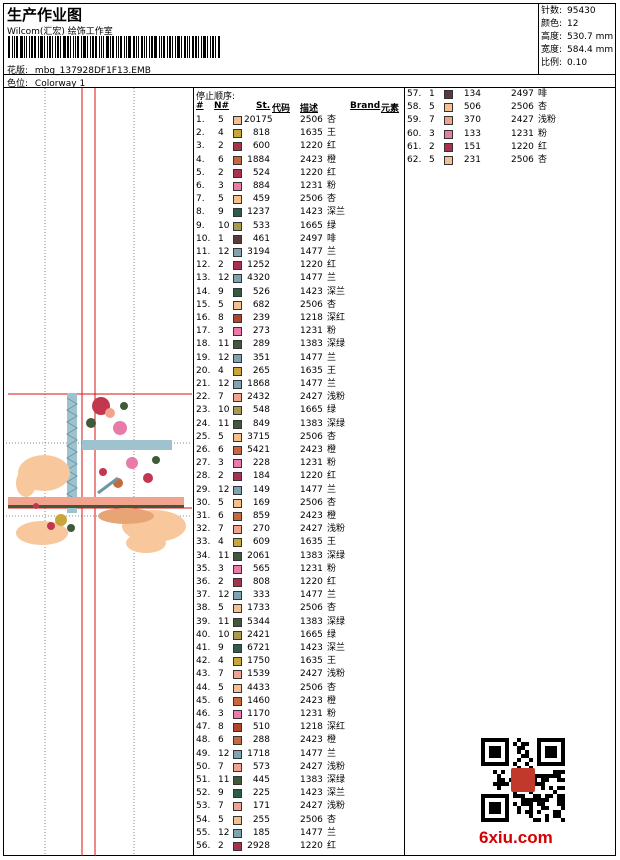 Image resolution: width=620 pixels, height=860 pixels. I want to click on stats-divider, so click(538, 39).